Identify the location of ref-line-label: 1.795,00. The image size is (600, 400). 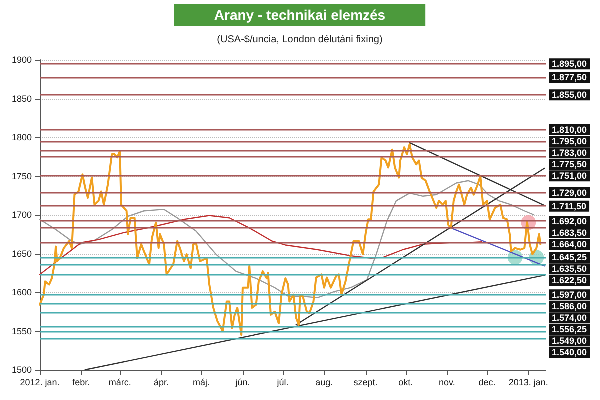
(570, 141).